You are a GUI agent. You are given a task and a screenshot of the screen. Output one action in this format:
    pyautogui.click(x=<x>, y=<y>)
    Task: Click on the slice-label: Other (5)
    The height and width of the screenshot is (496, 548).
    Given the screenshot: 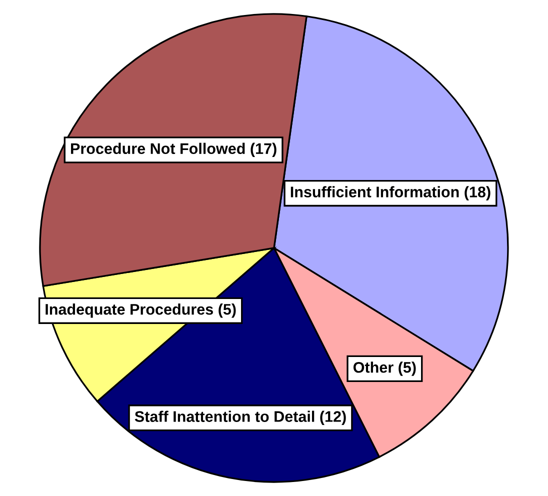 What is the action you would take?
    pyautogui.click(x=385, y=369)
    